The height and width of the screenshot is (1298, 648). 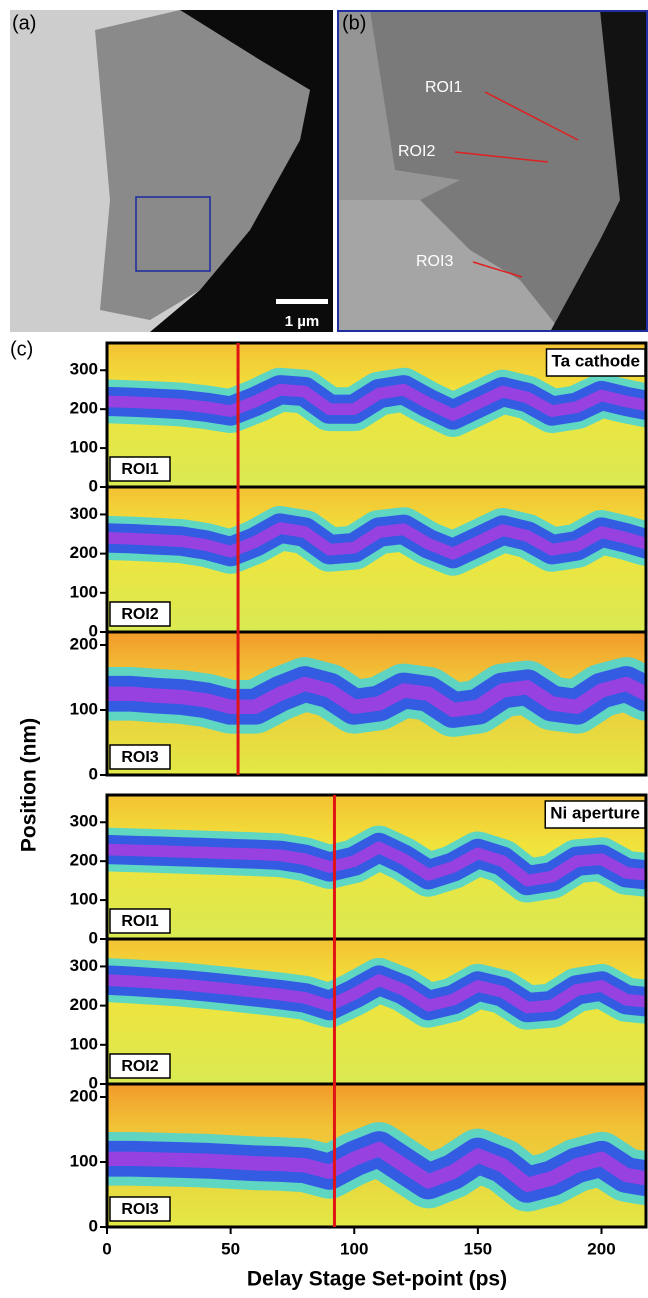 What do you see at coordinates (302, 321) in the screenshot?
I see `scale-bar-label: 1 µm` at bounding box center [302, 321].